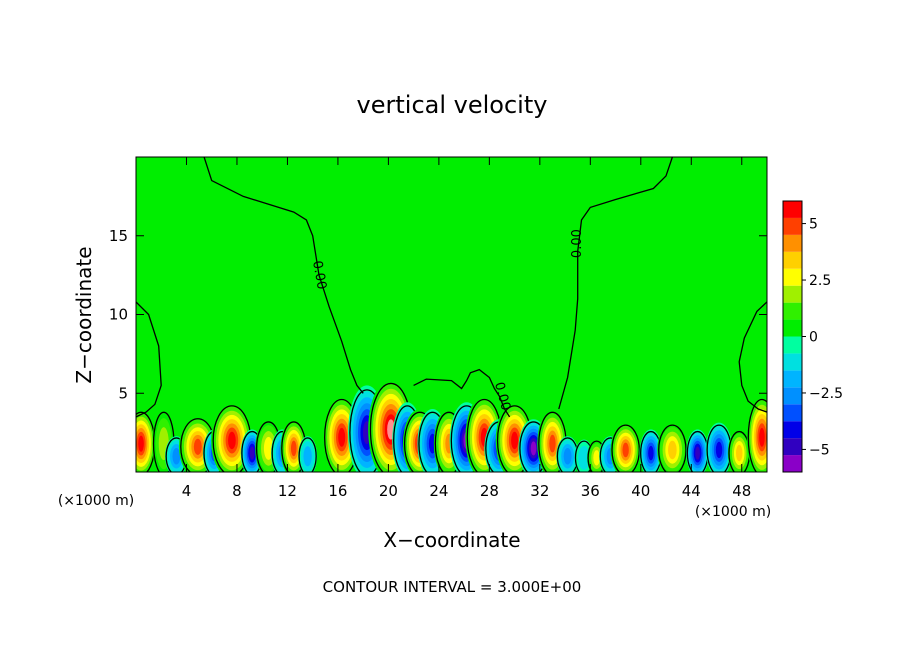 The image size is (904, 654). I want to click on colorbar: 5 2.5 0 −2.5 −5, so click(812, 336).